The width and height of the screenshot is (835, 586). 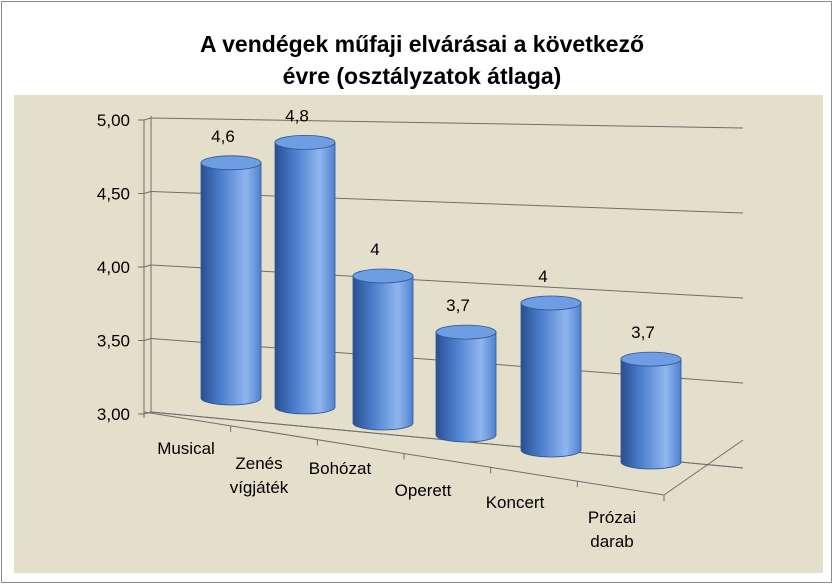 What do you see at coordinates (422, 44) in the screenshot?
I see `chart-title-line-1: A vendégek műfaji elvárásai a következő` at bounding box center [422, 44].